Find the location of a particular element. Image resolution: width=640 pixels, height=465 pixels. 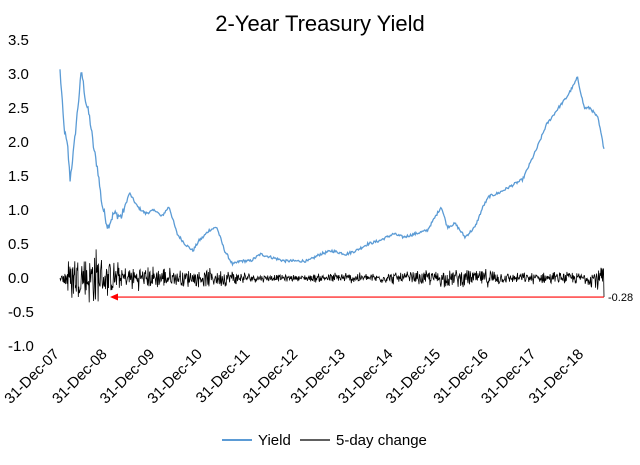

y-tick-label: -0.5 is located at coordinates (21, 312).